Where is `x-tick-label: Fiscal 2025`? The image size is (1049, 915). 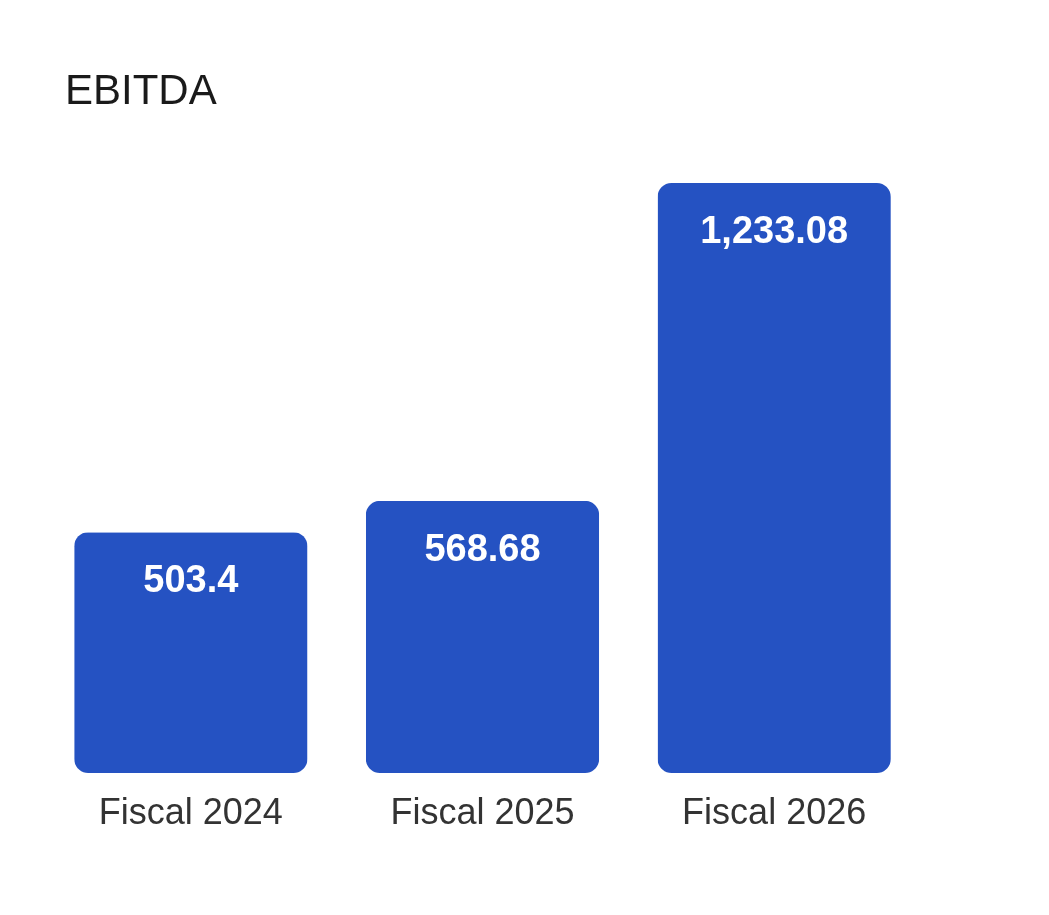
x-tick-label: Fiscal 2025 is located at coordinates (482, 811).